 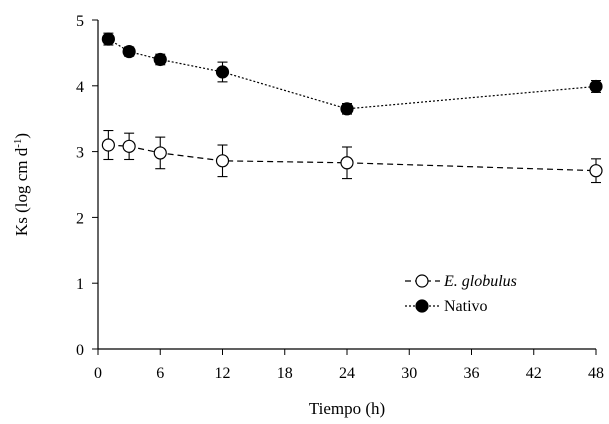 I want to click on x-tick-label: 0, so click(x=98, y=373).